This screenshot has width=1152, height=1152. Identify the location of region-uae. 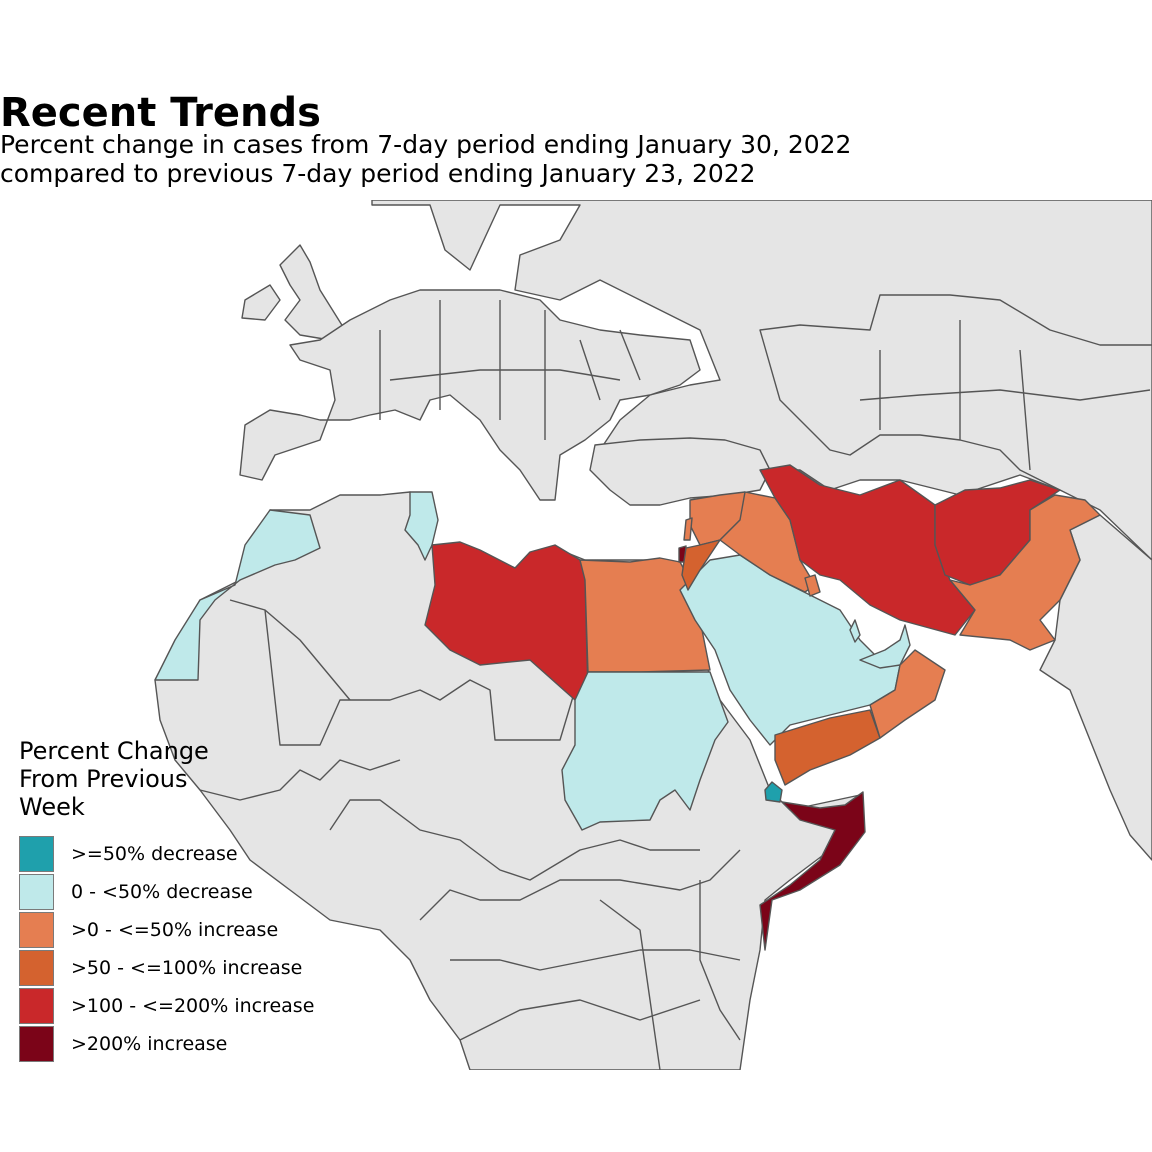
(885, 646).